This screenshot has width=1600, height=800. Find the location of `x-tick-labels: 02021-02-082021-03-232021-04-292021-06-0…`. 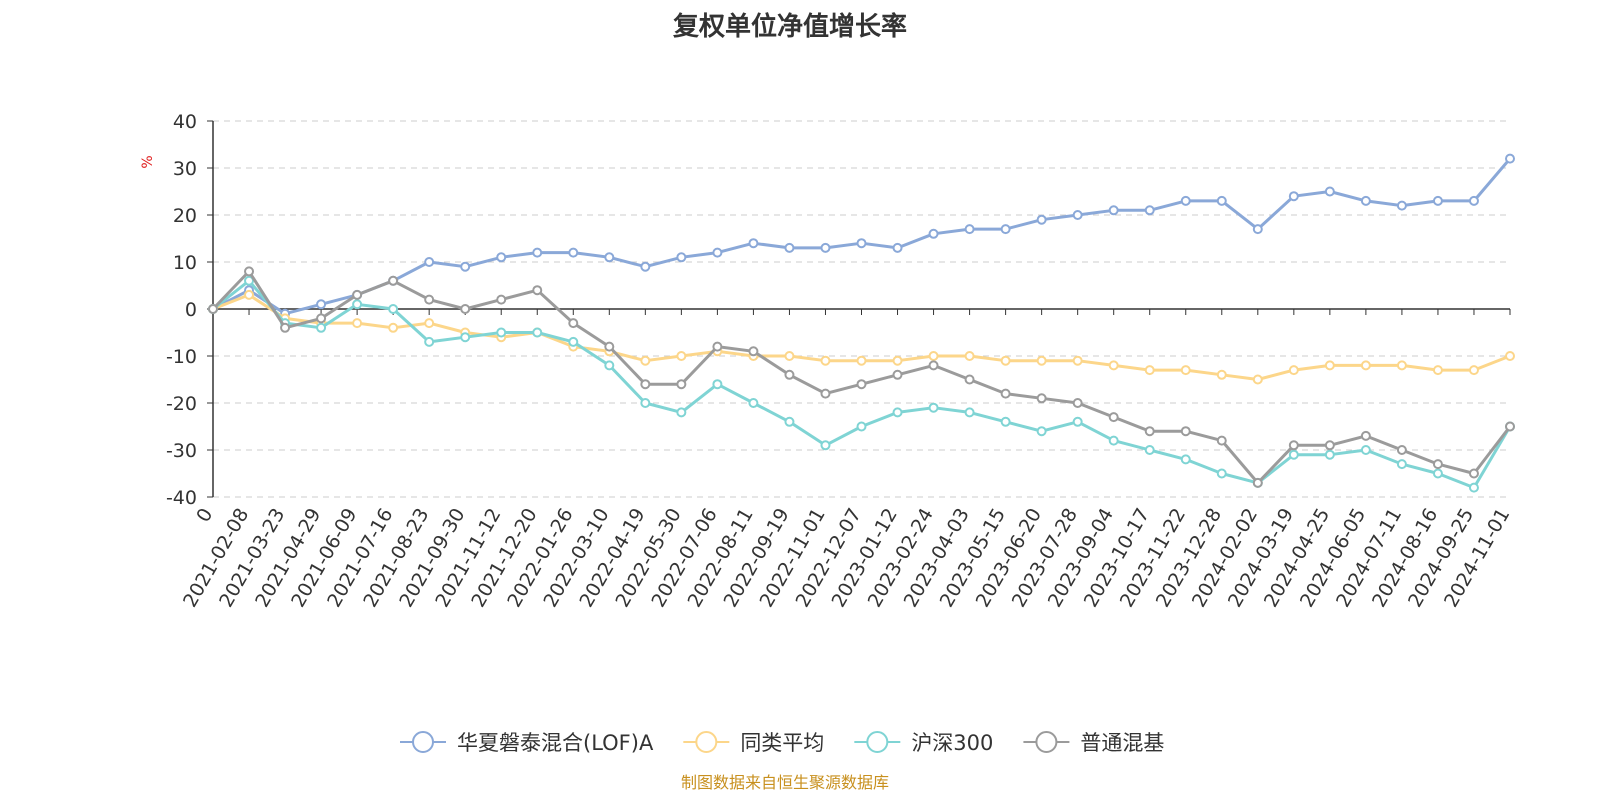

x-tick-labels: 02021-02-082021-03-232021-04-292021-06-0… is located at coordinates (846, 557).